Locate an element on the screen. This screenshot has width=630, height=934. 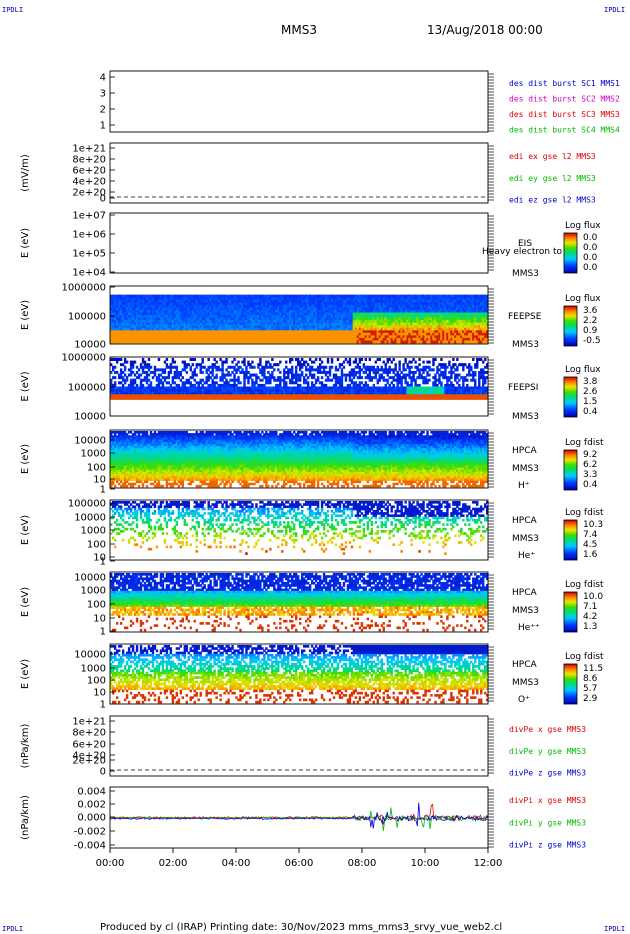
y-tick-label: 8e+20 is located at coordinates (89, 160).